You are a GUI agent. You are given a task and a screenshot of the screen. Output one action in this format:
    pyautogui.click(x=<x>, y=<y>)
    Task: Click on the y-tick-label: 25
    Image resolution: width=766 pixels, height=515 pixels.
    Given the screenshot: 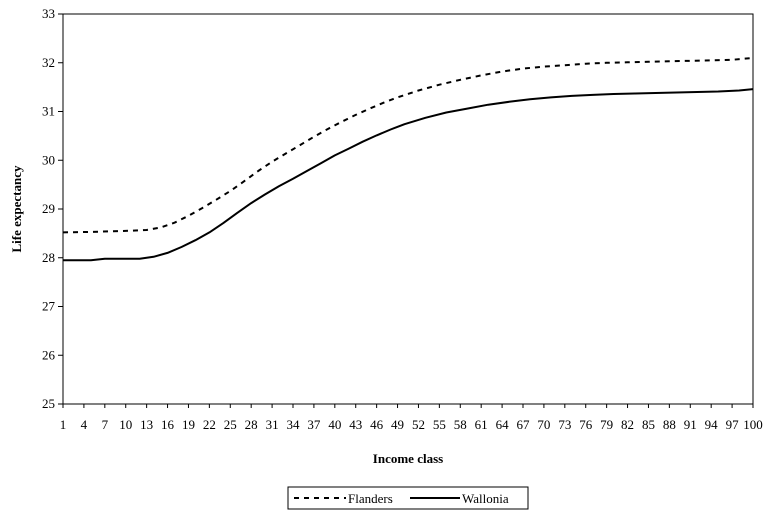 What is the action you would take?
    pyautogui.click(x=48, y=403)
    